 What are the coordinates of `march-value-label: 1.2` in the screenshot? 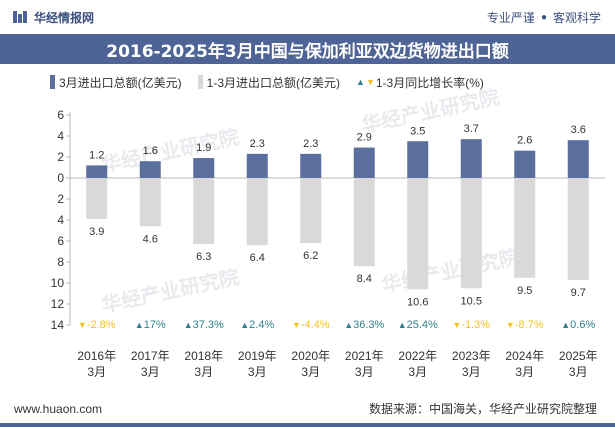 It's located at (96, 155).